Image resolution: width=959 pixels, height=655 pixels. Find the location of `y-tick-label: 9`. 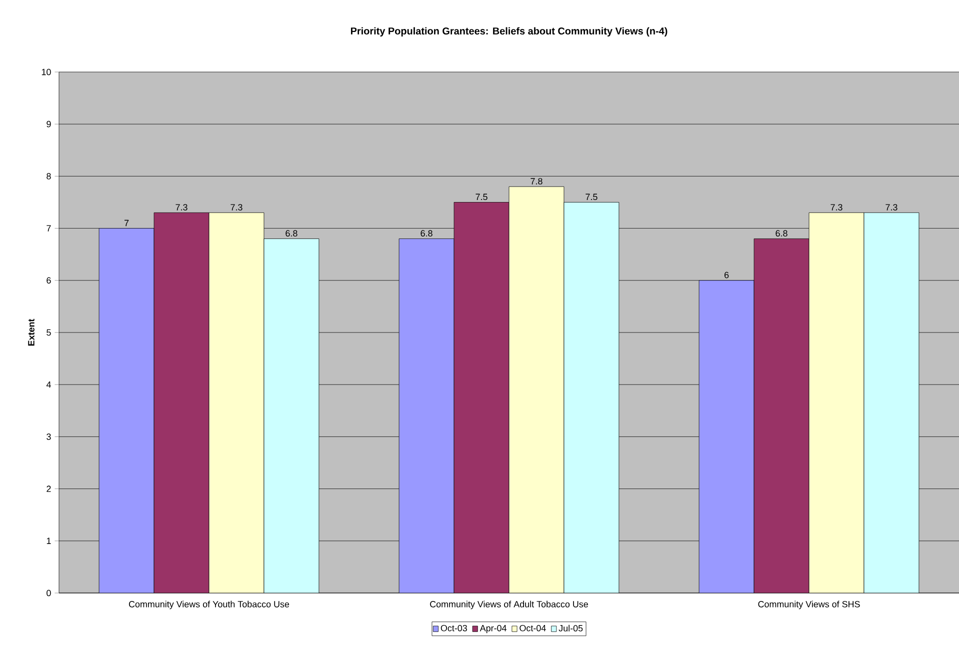

y-tick-label: 9 is located at coordinates (48, 124).